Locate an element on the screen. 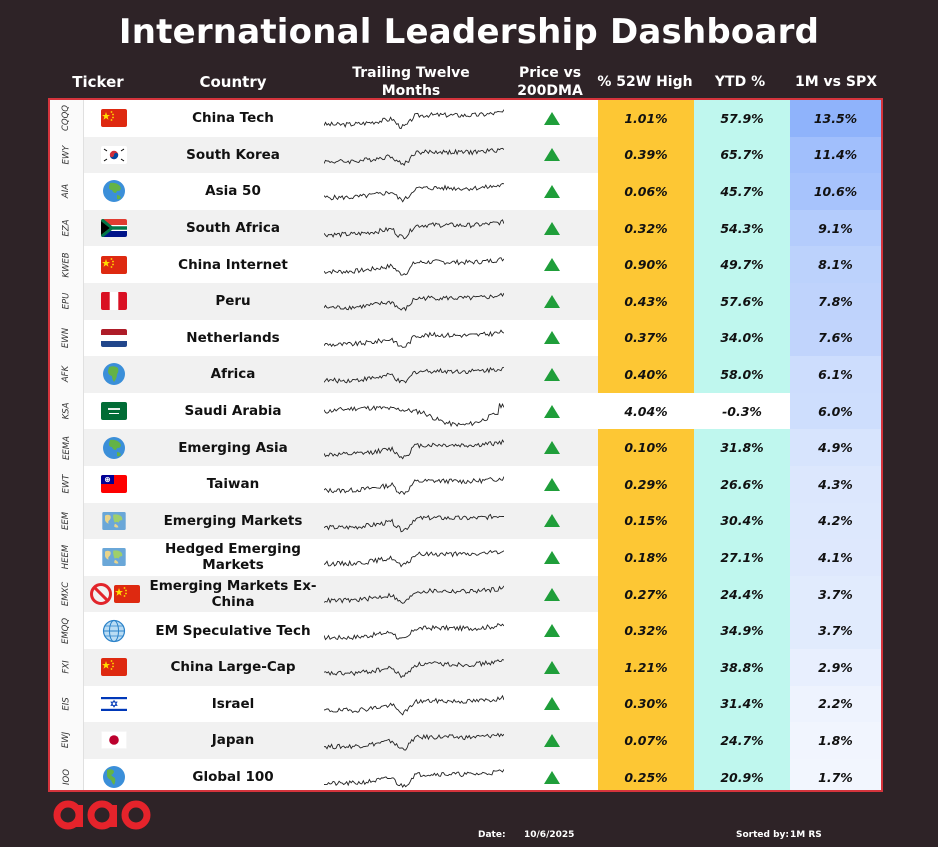  table-row: EPU Peru 0.43% 57.6% 7.8% is located at coordinates (465, 301).